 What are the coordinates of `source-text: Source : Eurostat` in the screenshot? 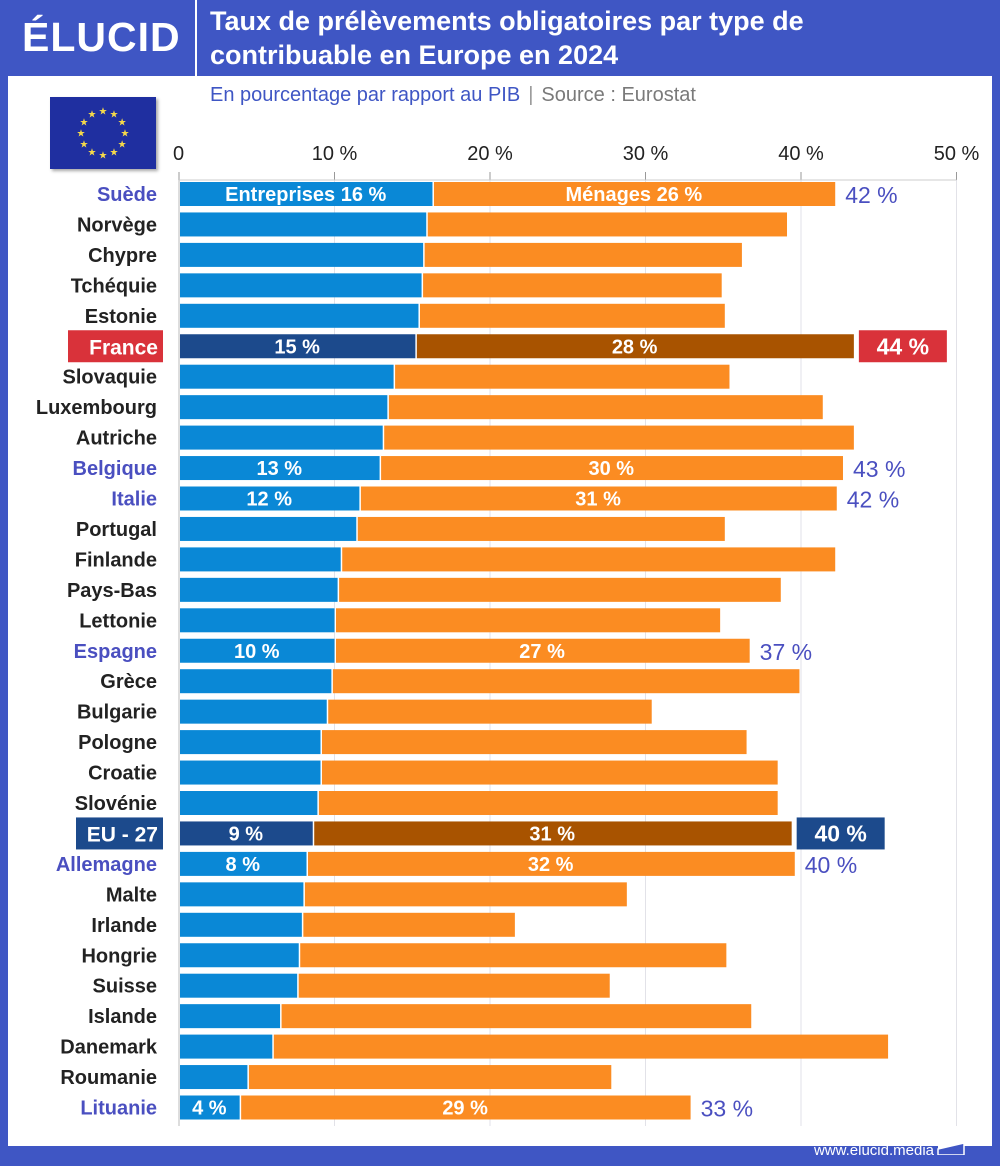 It's located at (618, 95).